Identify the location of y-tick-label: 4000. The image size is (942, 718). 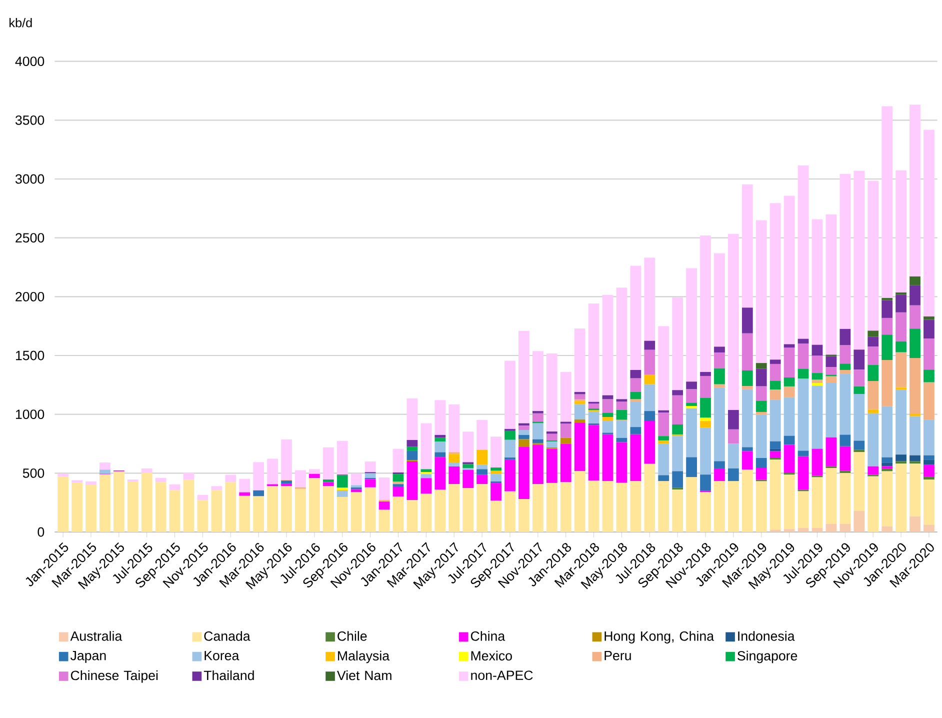
(29, 61).